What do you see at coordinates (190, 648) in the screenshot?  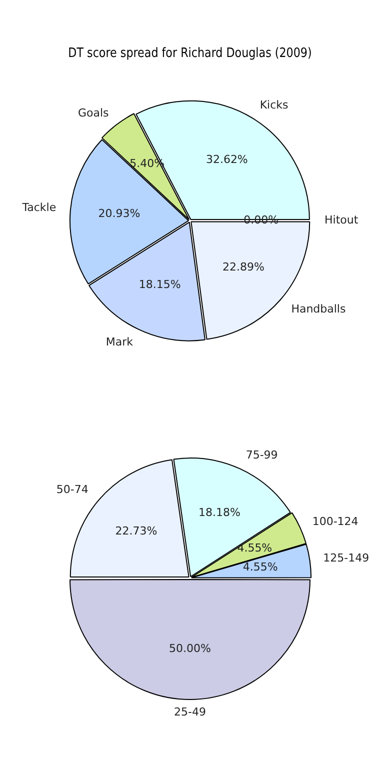 I see `data-label: 50.00%` at bounding box center [190, 648].